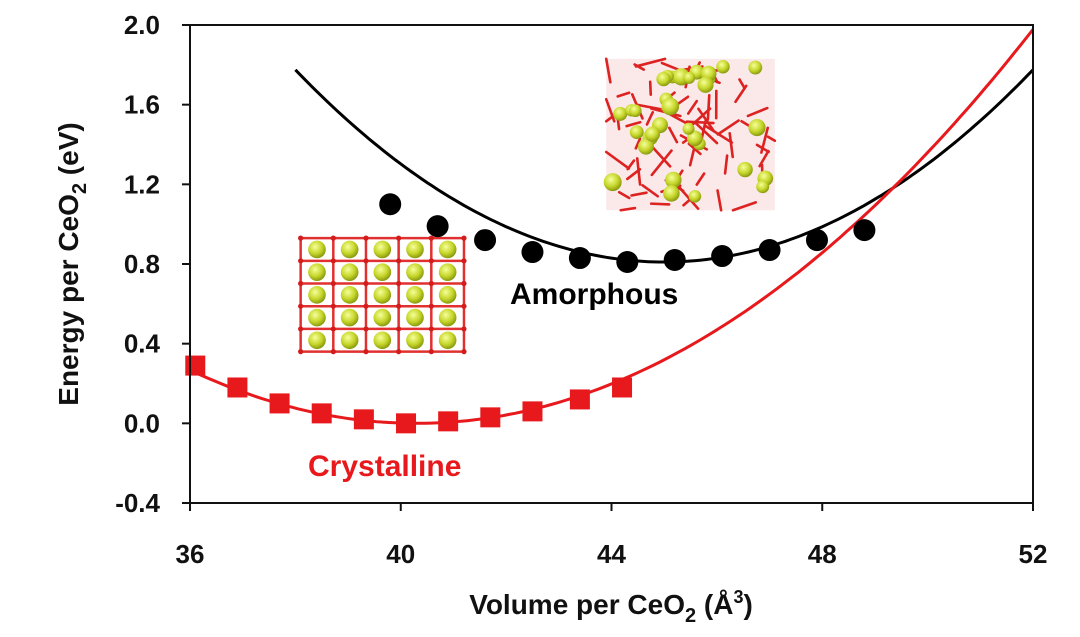 The image size is (1080, 637). Describe the element at coordinates (822, 554) in the screenshot. I see `x-tick-label: 48` at that location.